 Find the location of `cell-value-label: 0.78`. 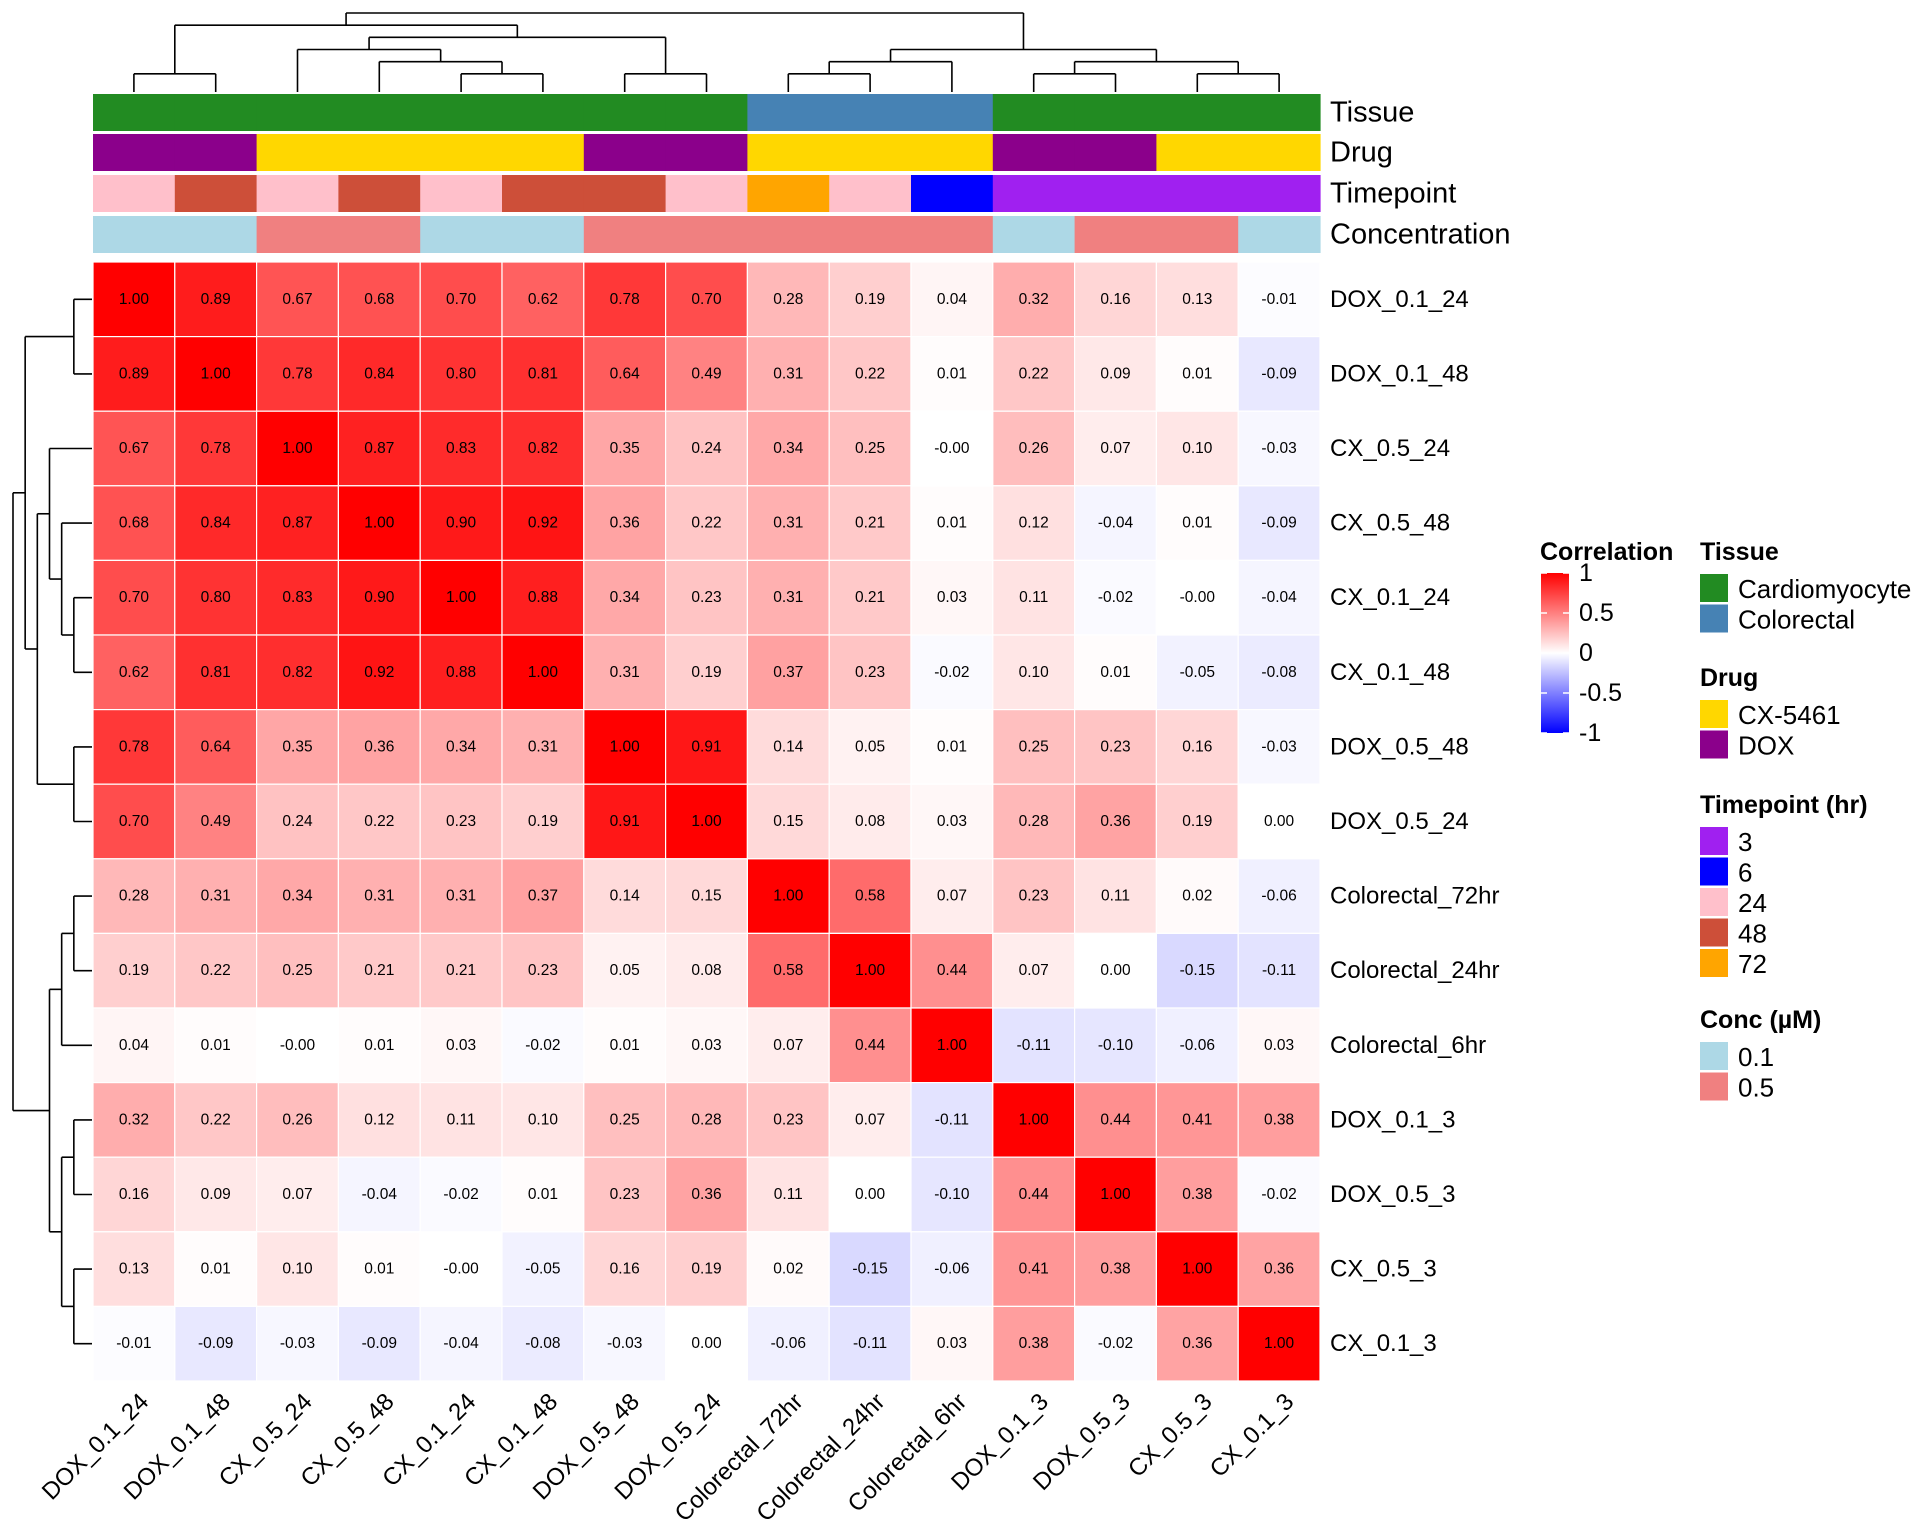

cell-value-label: 0.78 is located at coordinates (297, 373).